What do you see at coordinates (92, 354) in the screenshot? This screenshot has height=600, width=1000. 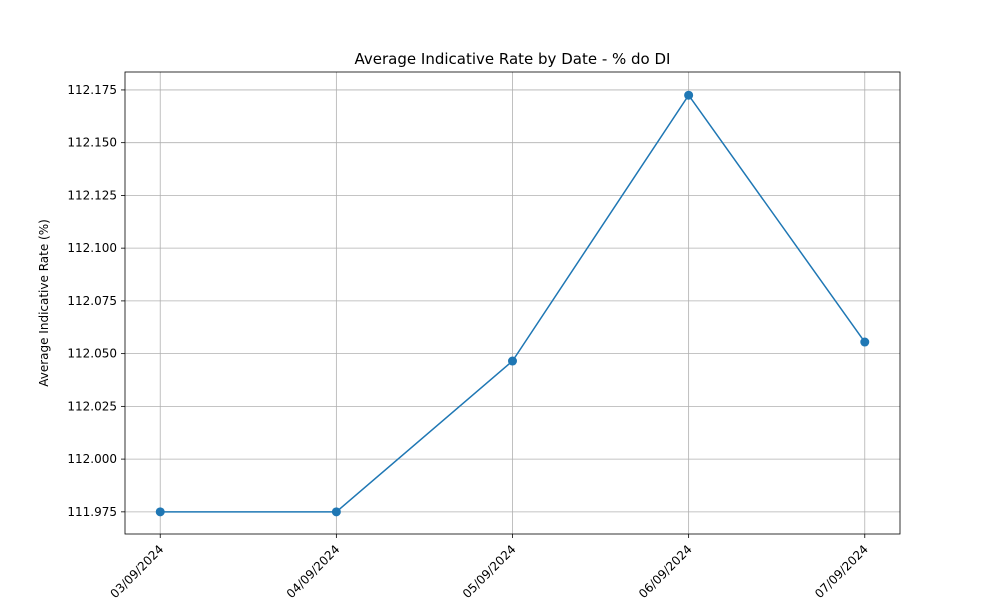 I see `y-tick-label: 112.050` at bounding box center [92, 354].